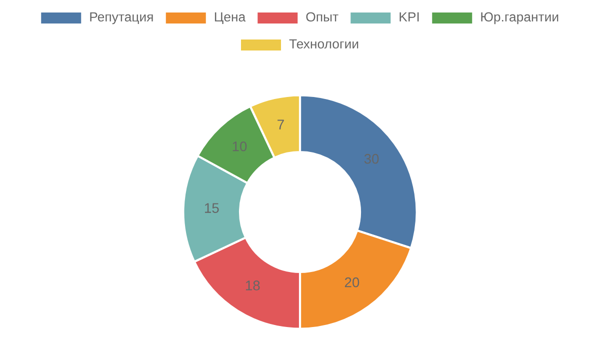 The height and width of the screenshot is (360, 600). What do you see at coordinates (409, 17) in the screenshot?
I see `legend-label: KPI` at bounding box center [409, 17].